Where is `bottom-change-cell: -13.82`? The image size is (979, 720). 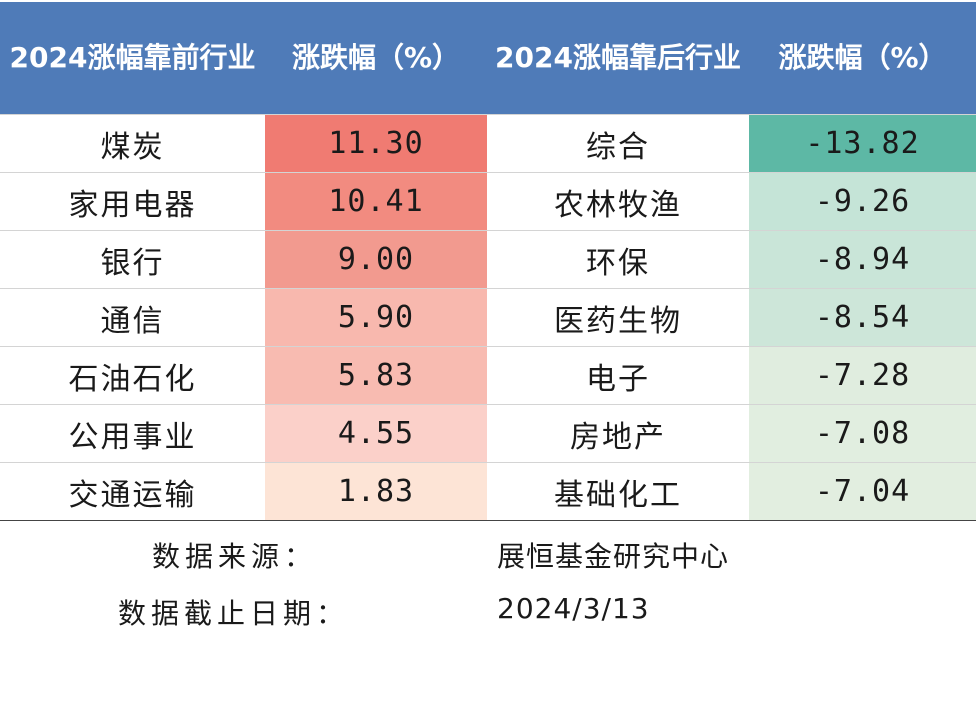
bottom-change-cell: -13.82 is located at coordinates (862, 143).